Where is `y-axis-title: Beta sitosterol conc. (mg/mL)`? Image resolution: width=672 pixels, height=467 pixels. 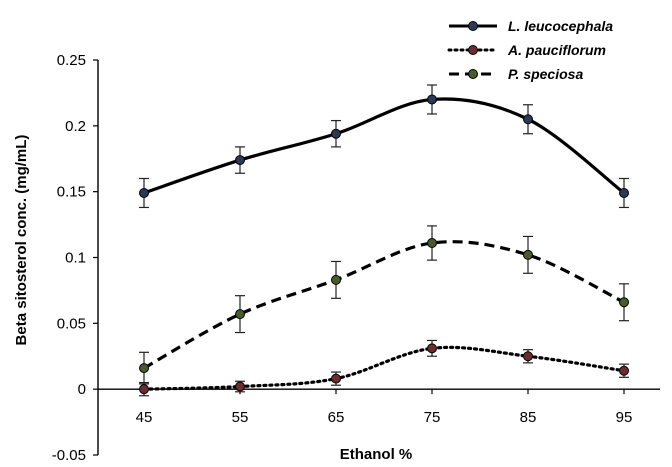 y-axis-title: Beta sitosterol conc. (mg/mL) is located at coordinates (21, 240).